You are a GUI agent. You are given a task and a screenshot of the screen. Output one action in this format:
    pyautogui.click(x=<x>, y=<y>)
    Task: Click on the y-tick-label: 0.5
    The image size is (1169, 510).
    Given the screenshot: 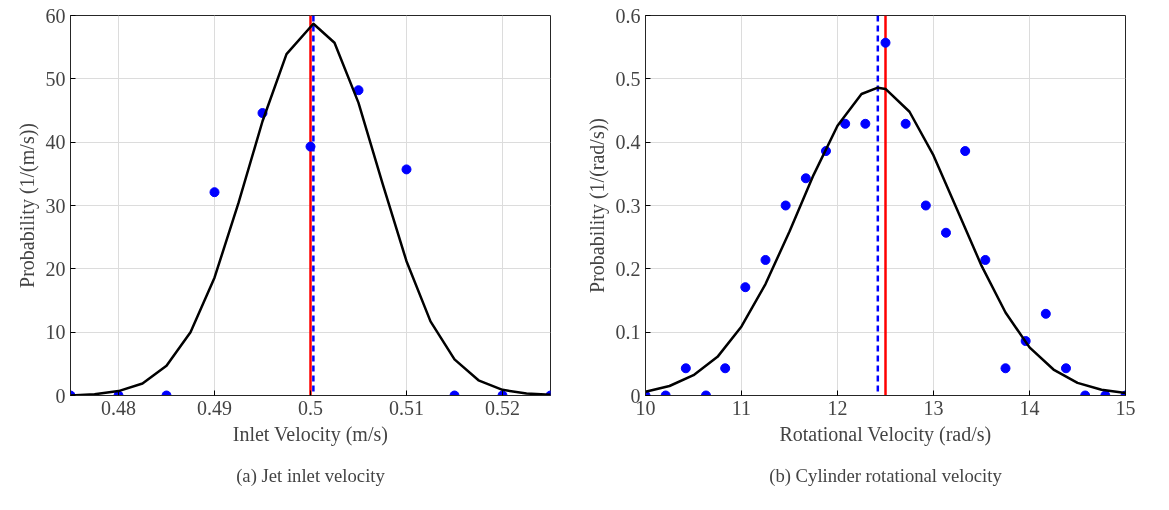 What is the action you would take?
    pyautogui.click(x=628, y=78)
    